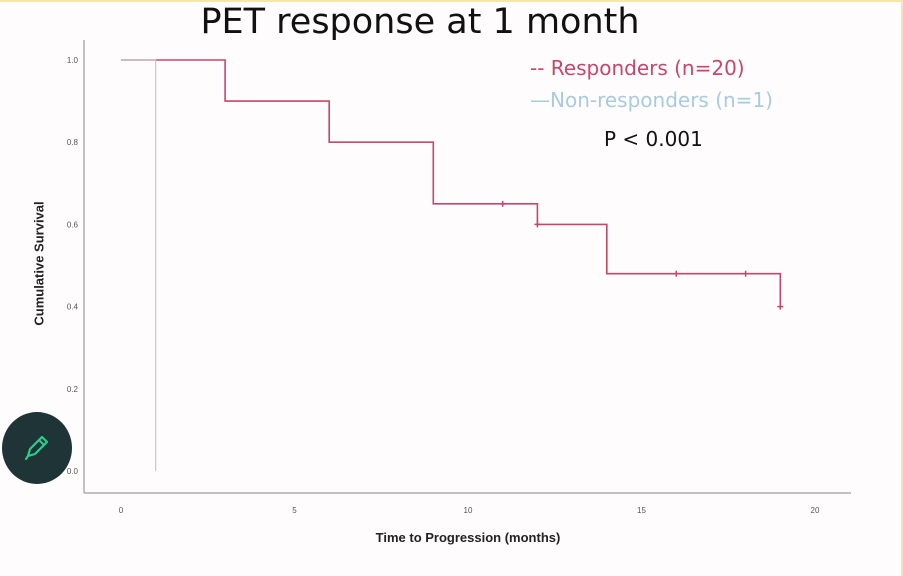 The width and height of the screenshot is (903, 576). Describe the element at coordinates (73, 60) in the screenshot. I see `y-tick-label: 1.0` at that location.